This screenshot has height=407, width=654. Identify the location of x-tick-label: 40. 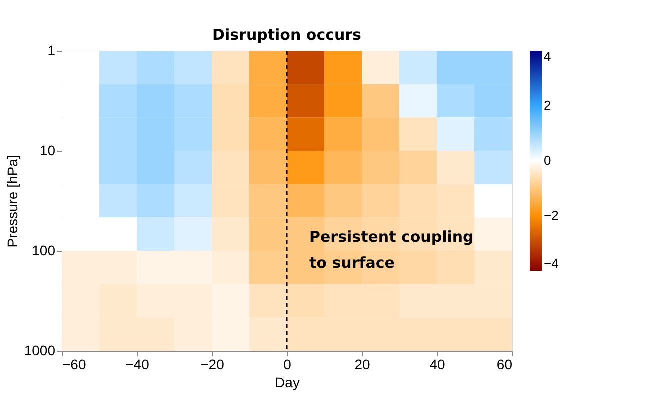
(438, 364).